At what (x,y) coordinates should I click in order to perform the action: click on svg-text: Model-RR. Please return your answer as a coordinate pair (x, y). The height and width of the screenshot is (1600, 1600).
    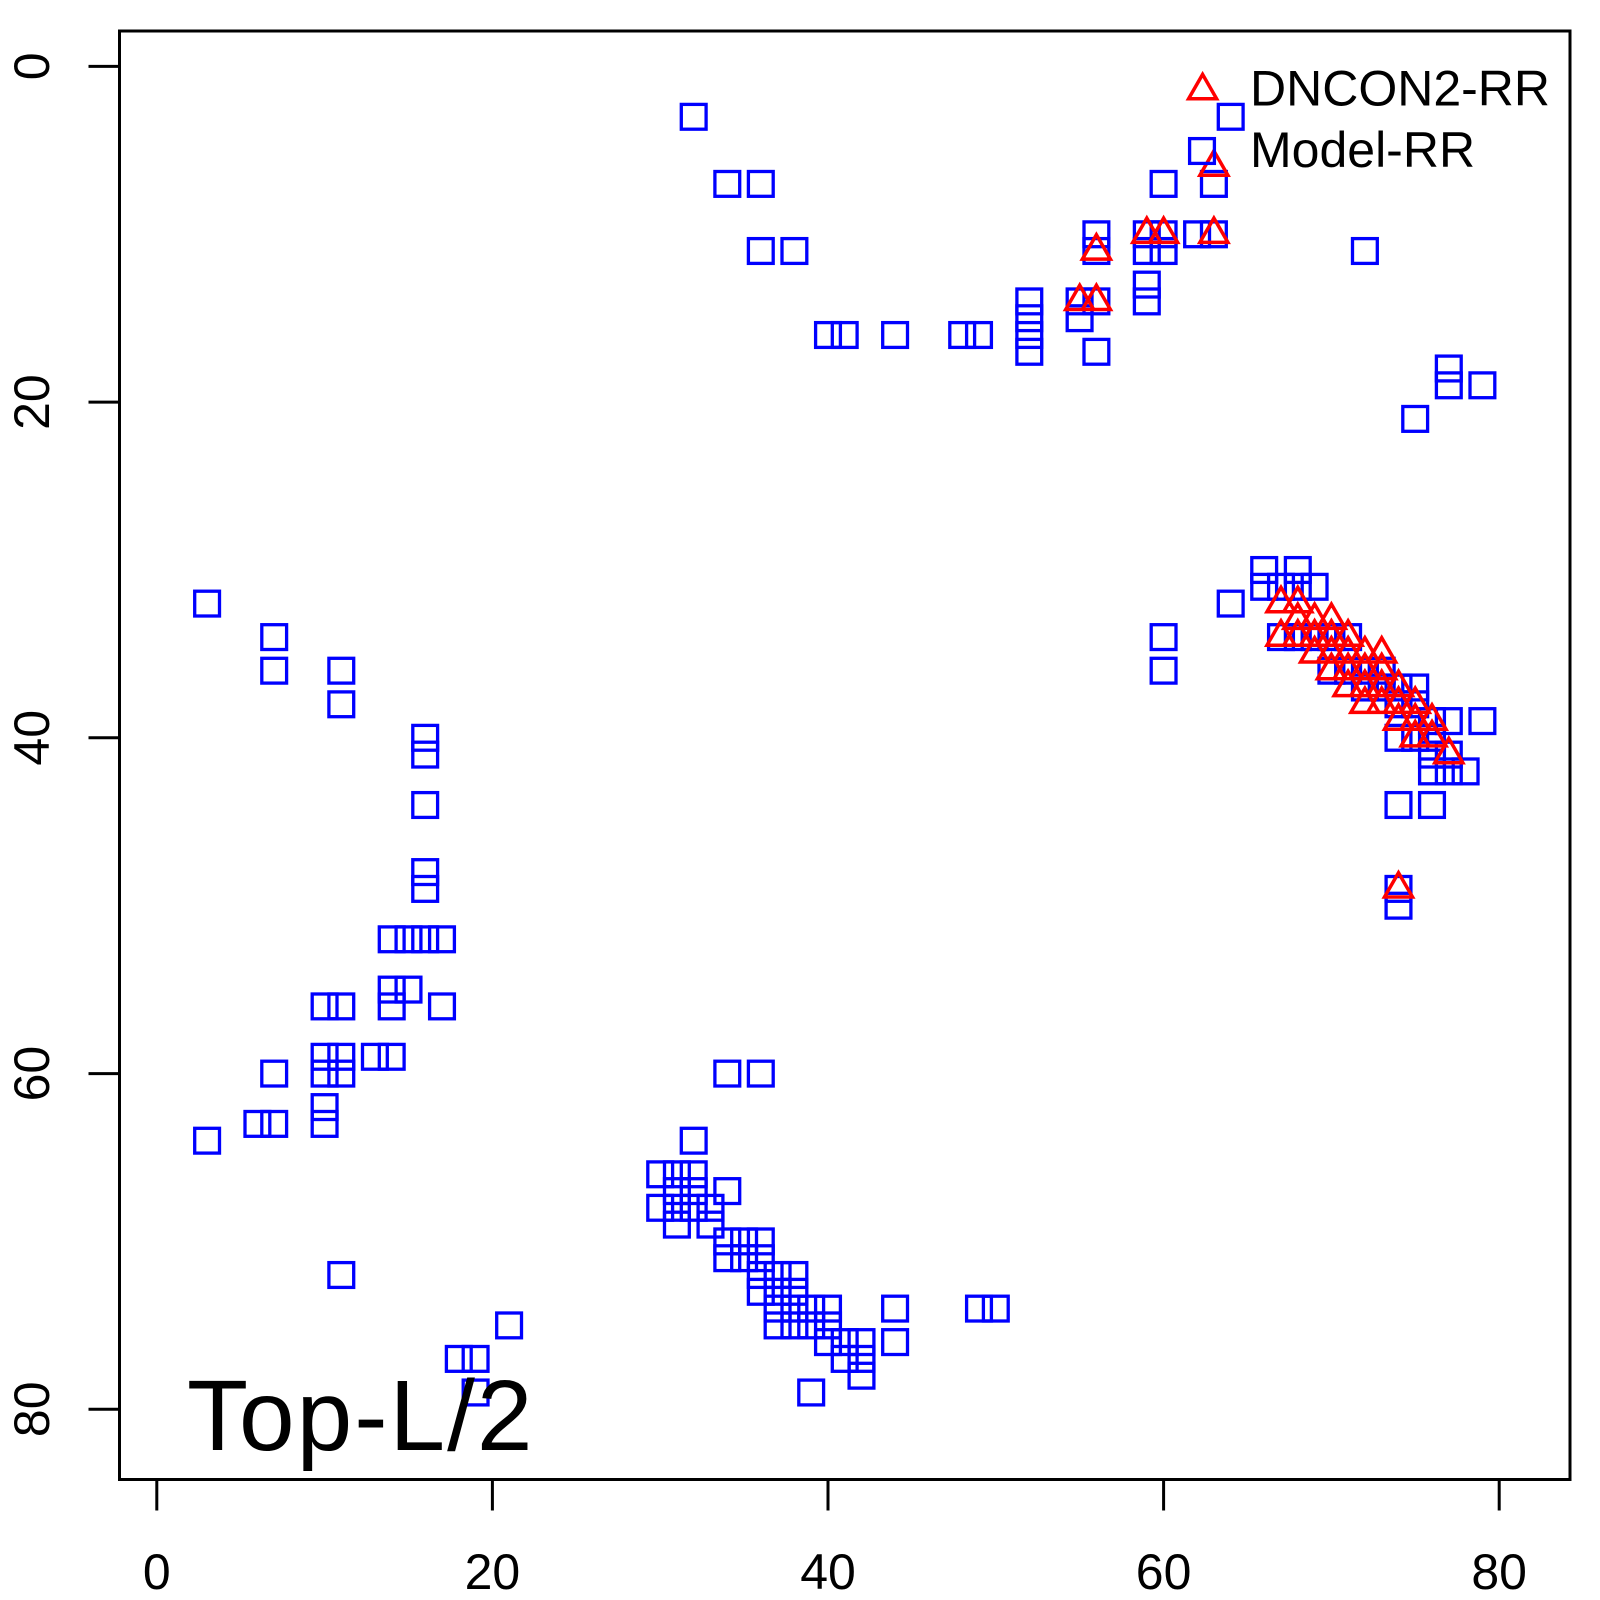
    Looking at the image, I should click on (1362, 150).